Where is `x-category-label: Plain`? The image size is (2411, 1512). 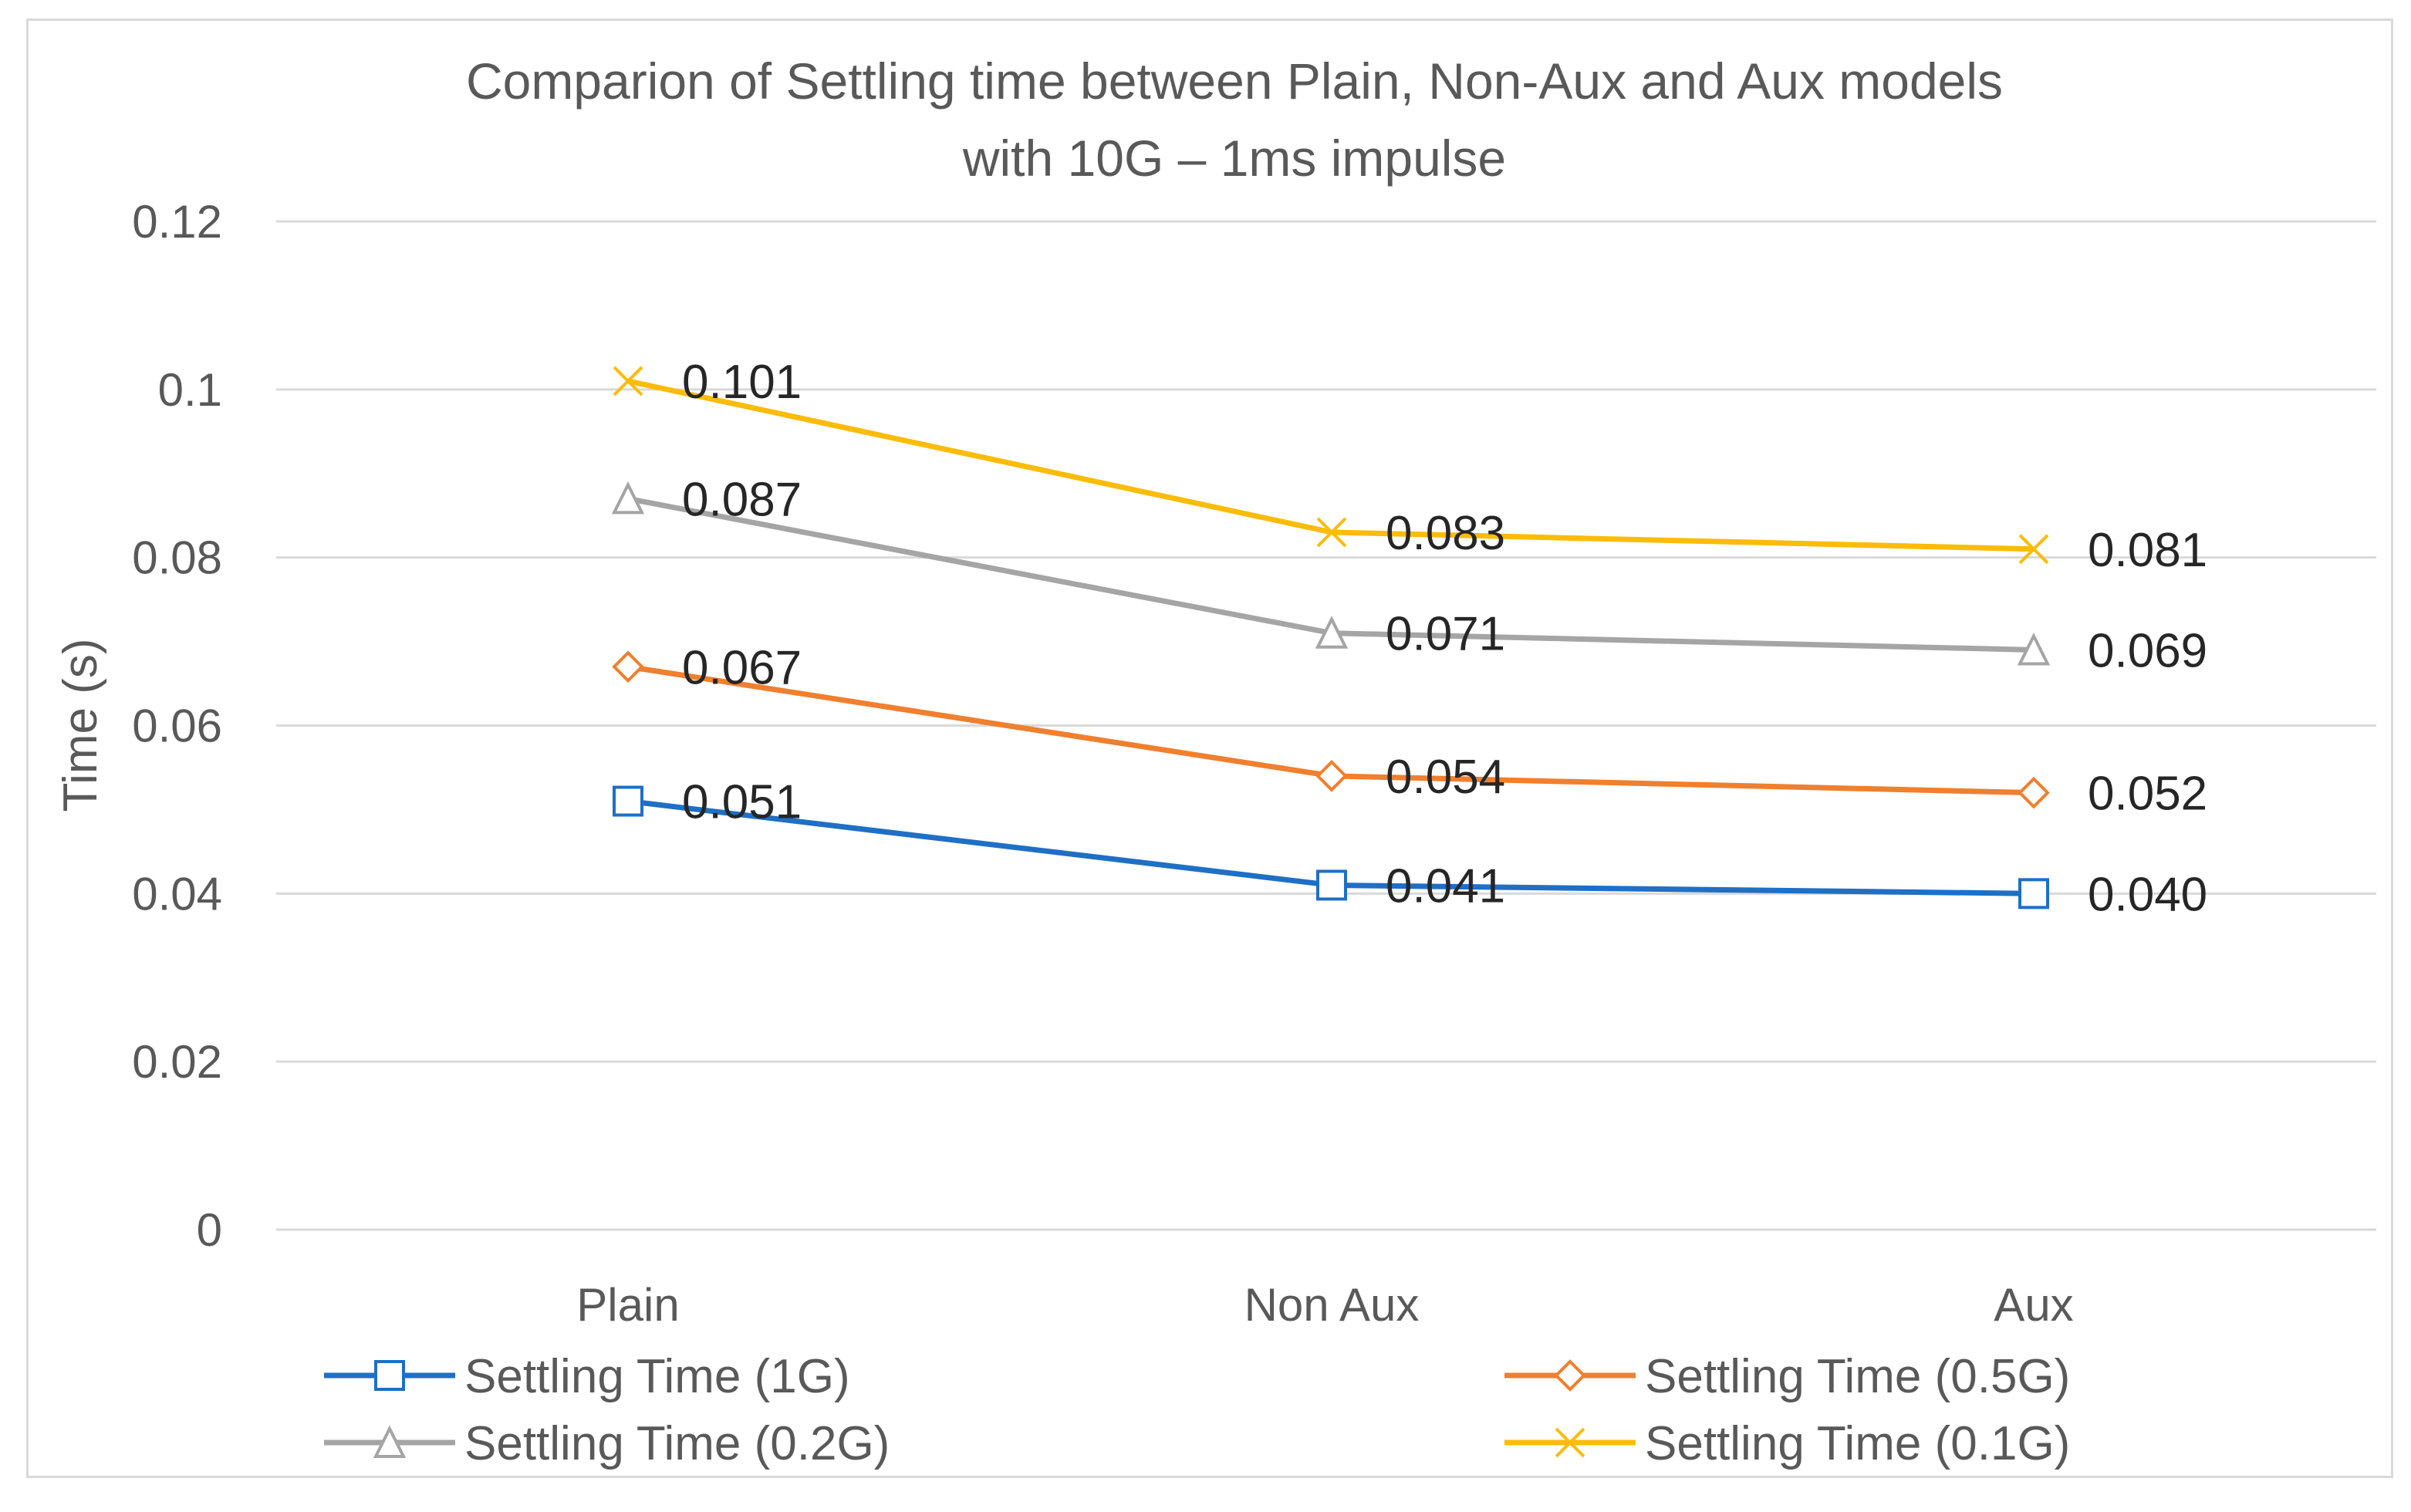 x-category-label: Plain is located at coordinates (627, 1305).